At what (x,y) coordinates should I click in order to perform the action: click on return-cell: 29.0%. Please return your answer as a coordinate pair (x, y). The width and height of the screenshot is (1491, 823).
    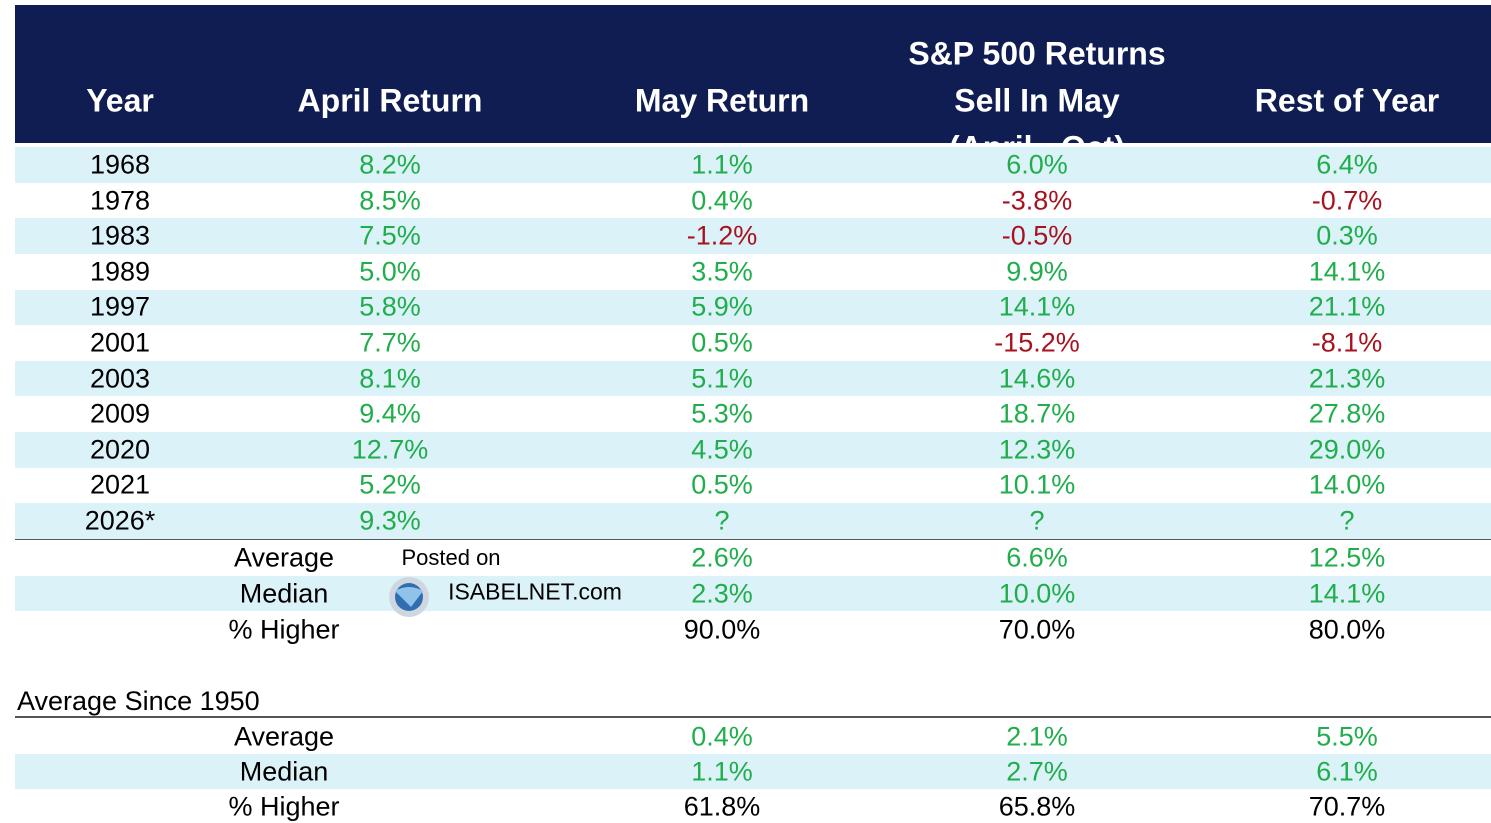
    Looking at the image, I should click on (1347, 449).